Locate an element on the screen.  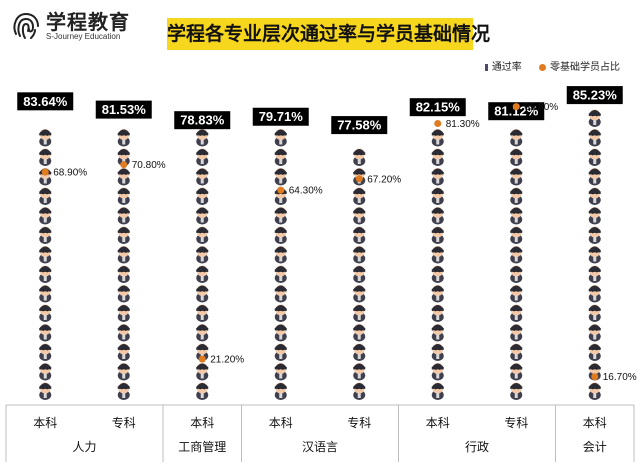
pass-rate-value-label: 78.83% is located at coordinates (202, 120).